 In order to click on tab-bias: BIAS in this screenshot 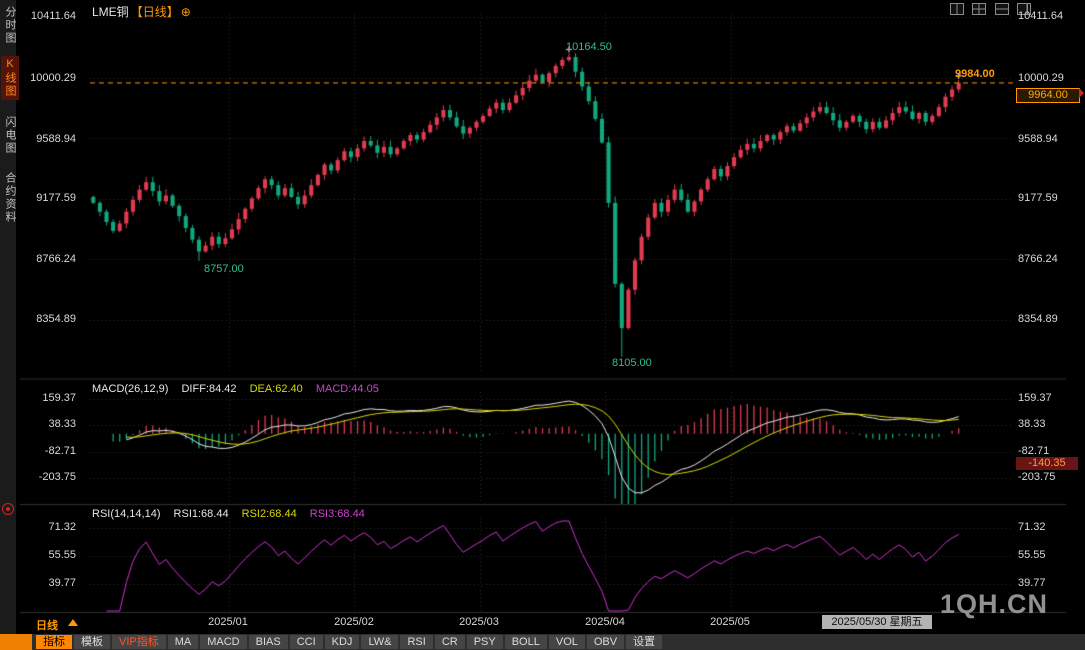, I will do `click(268, 642)`.